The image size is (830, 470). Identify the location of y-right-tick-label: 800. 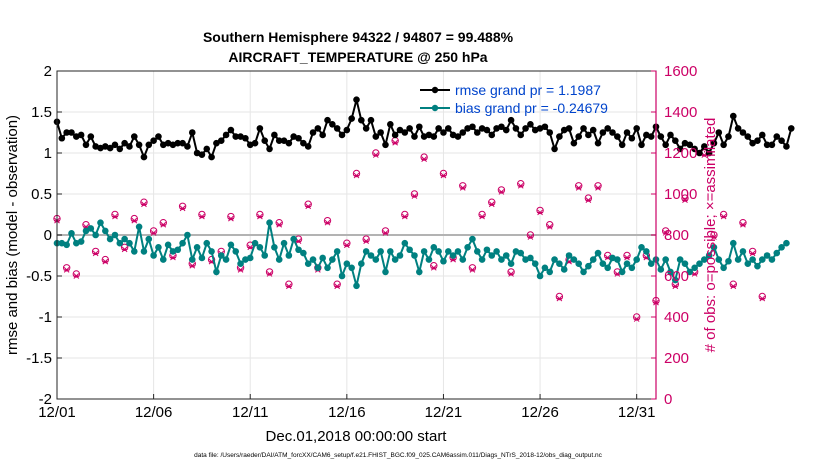
(676, 235).